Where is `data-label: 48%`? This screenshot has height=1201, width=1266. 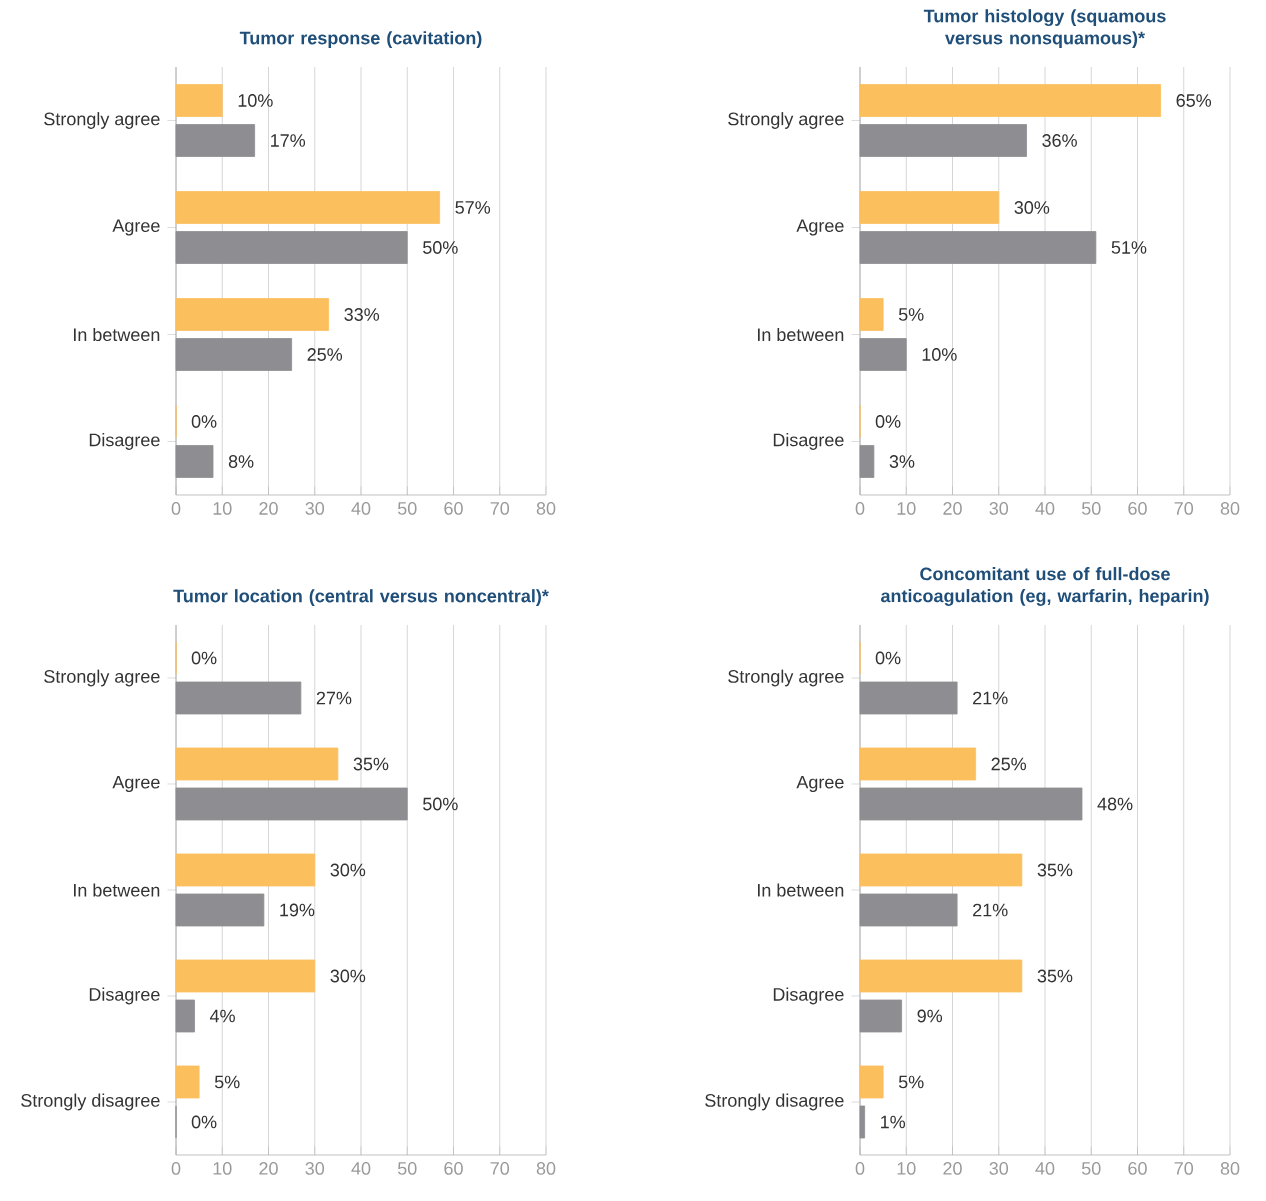
data-label: 48% is located at coordinates (1115, 804).